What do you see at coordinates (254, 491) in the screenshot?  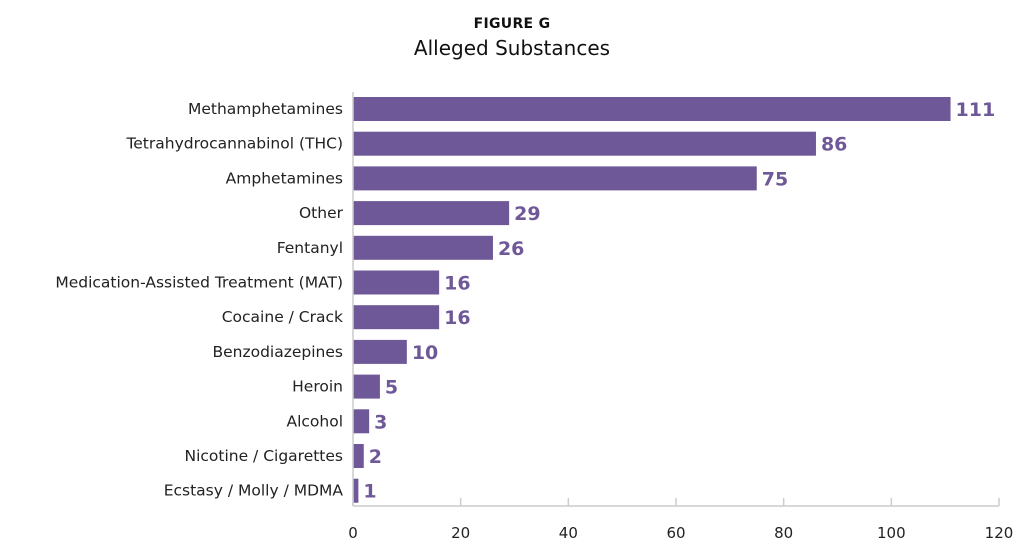 I see `category-label: Ecstasy / Molly / MDMA` at bounding box center [254, 491].